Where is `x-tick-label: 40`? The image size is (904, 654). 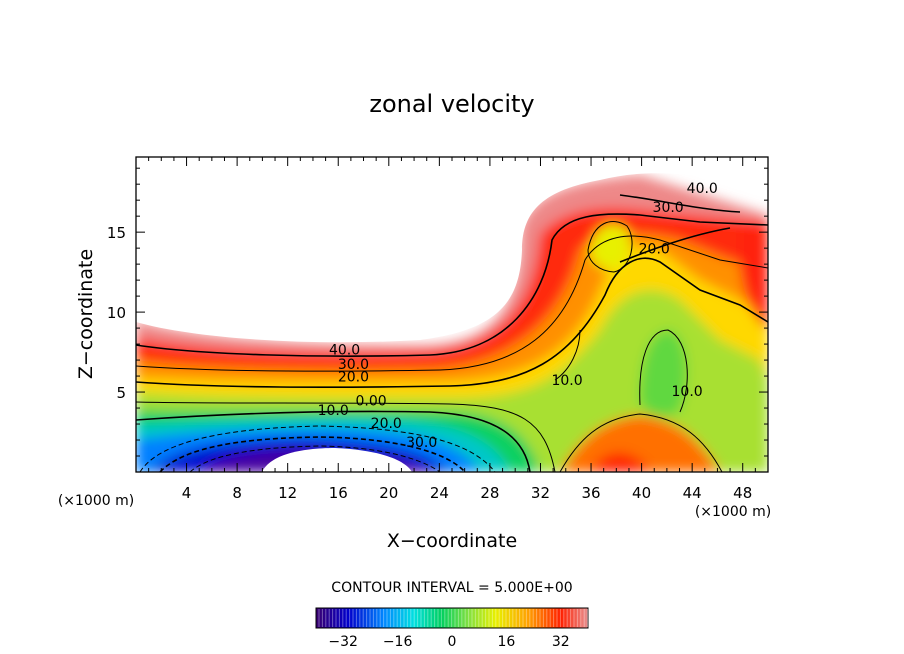 x-tick-label: 40 is located at coordinates (641, 493).